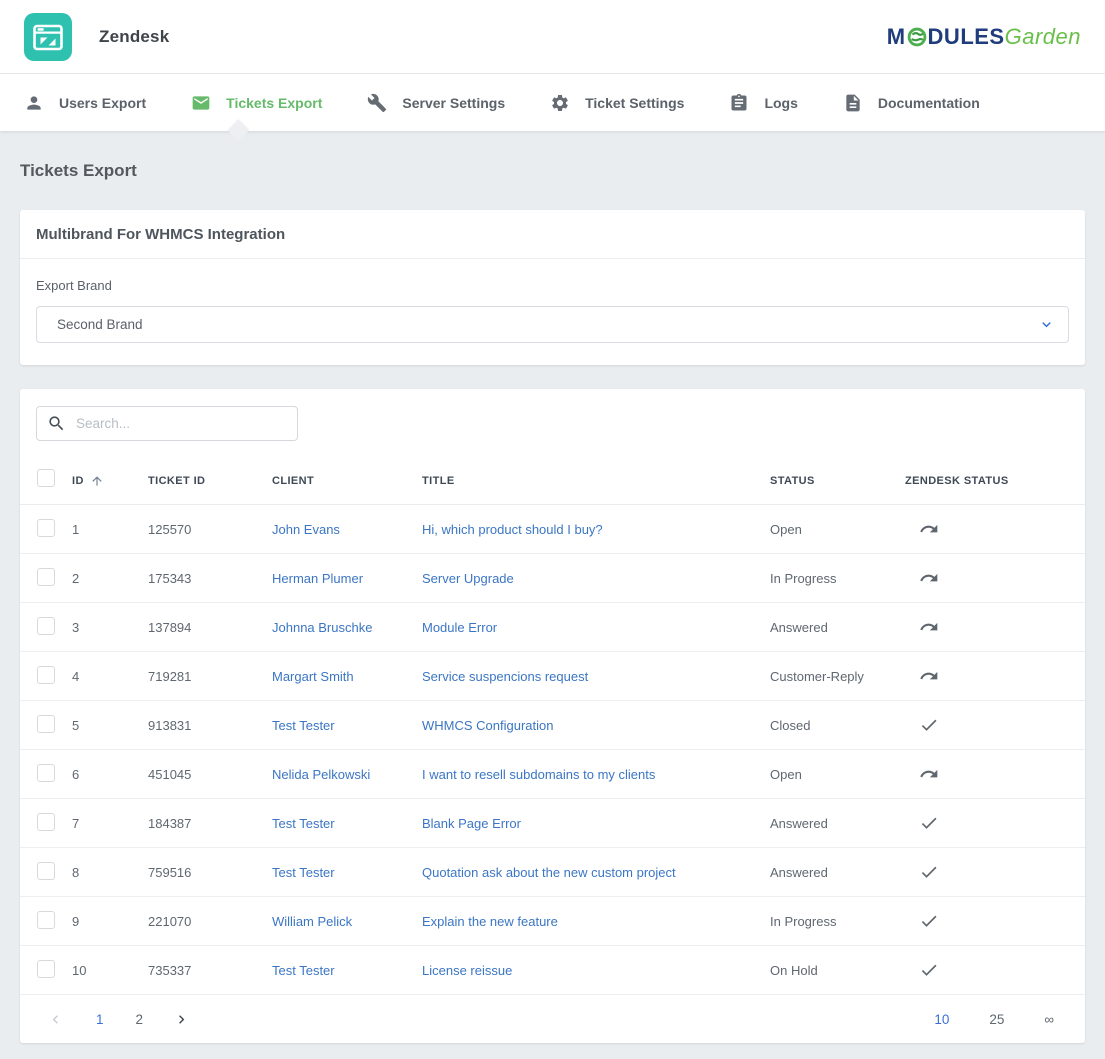 The width and height of the screenshot is (1105, 1059). What do you see at coordinates (170, 725) in the screenshot?
I see `cell-ticket-id: 913831` at bounding box center [170, 725].